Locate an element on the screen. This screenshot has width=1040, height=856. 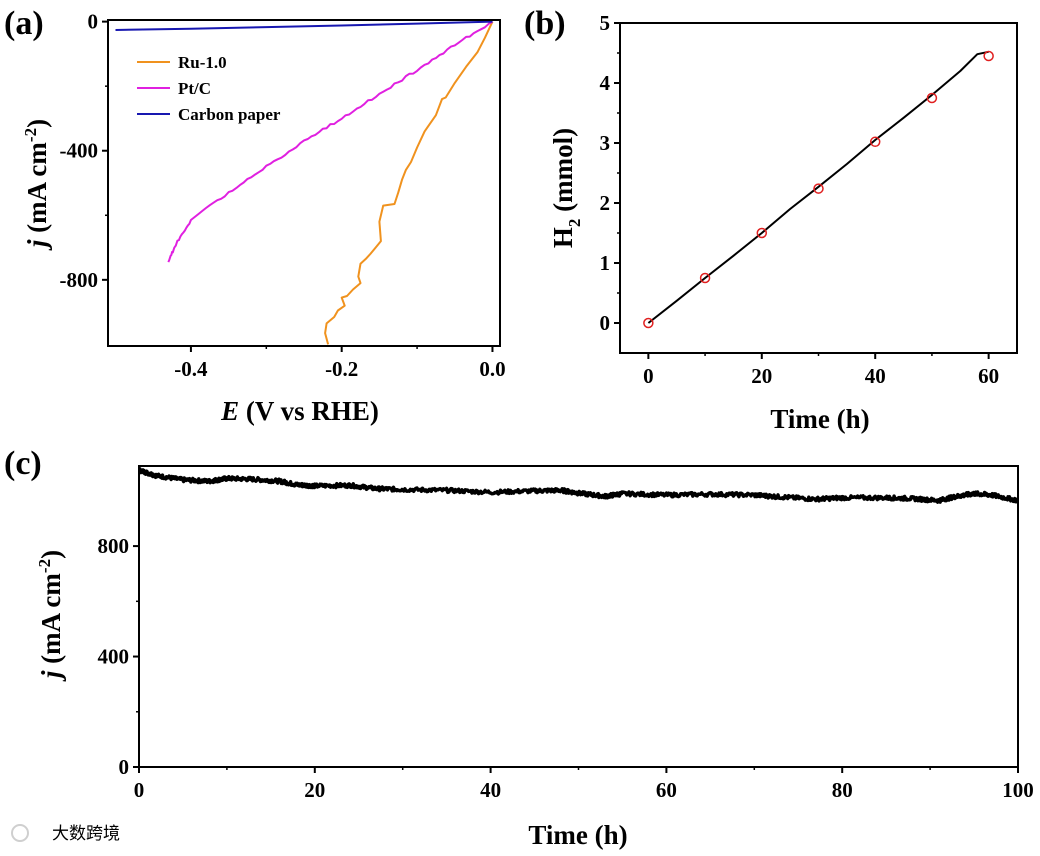
panel-a-y-ticks: 0 -400 -800 is located at coordinates (84, 151).